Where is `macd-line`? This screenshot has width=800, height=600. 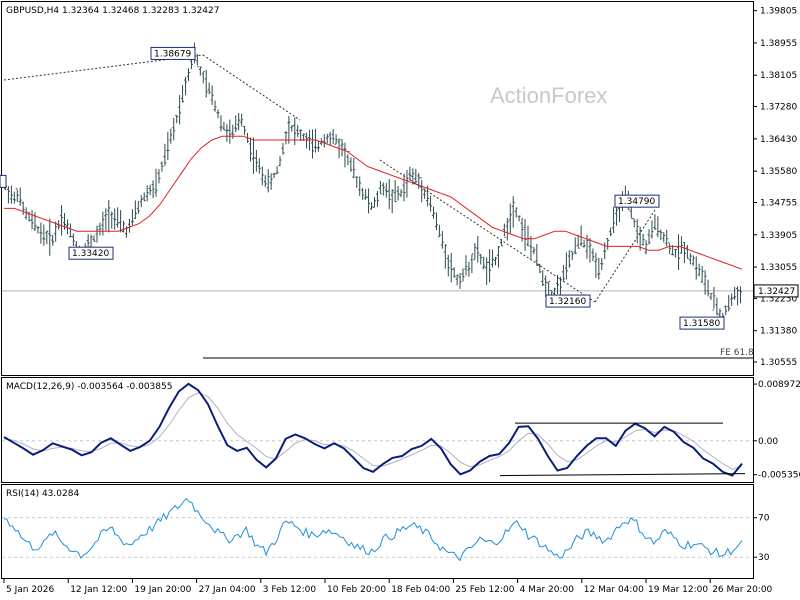 macd-line is located at coordinates (373, 429).